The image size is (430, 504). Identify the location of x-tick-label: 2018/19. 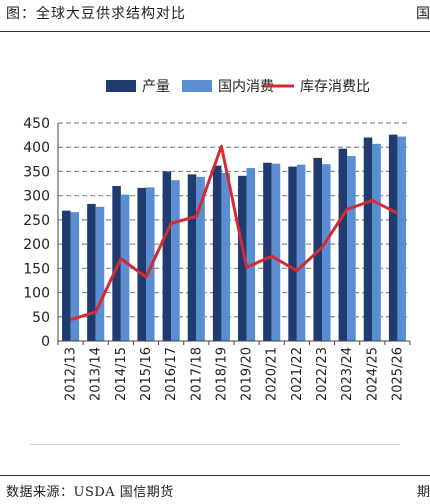
(221, 374).